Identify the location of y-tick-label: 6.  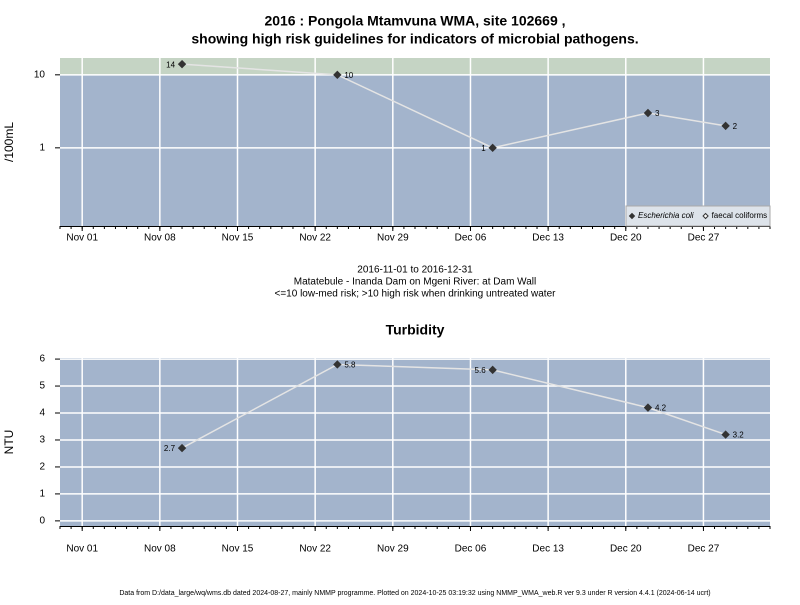
(42, 359).